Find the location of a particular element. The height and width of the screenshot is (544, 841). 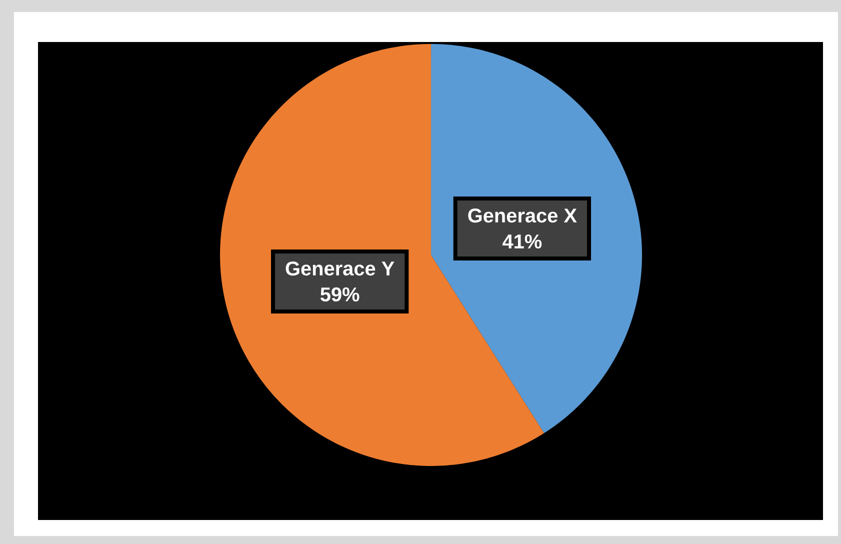

slice-label: Generace X is located at coordinates (522, 215).